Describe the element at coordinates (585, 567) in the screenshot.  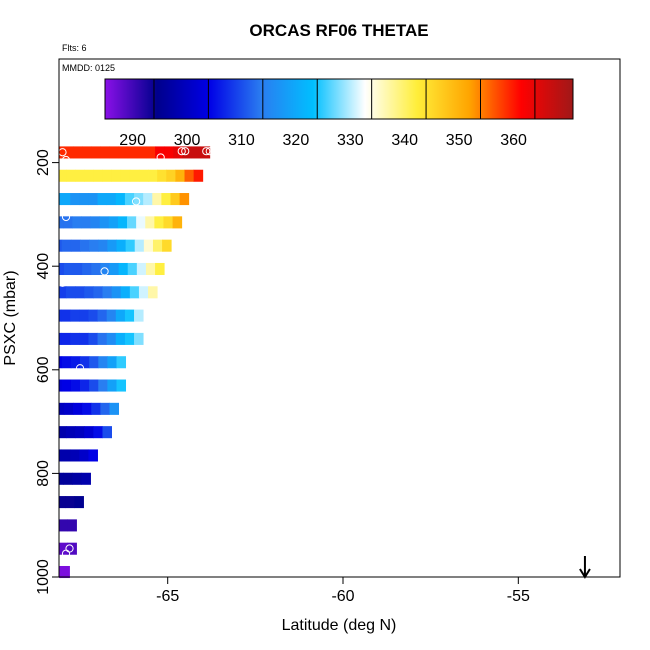
I see `down-arrow-icon` at that location.